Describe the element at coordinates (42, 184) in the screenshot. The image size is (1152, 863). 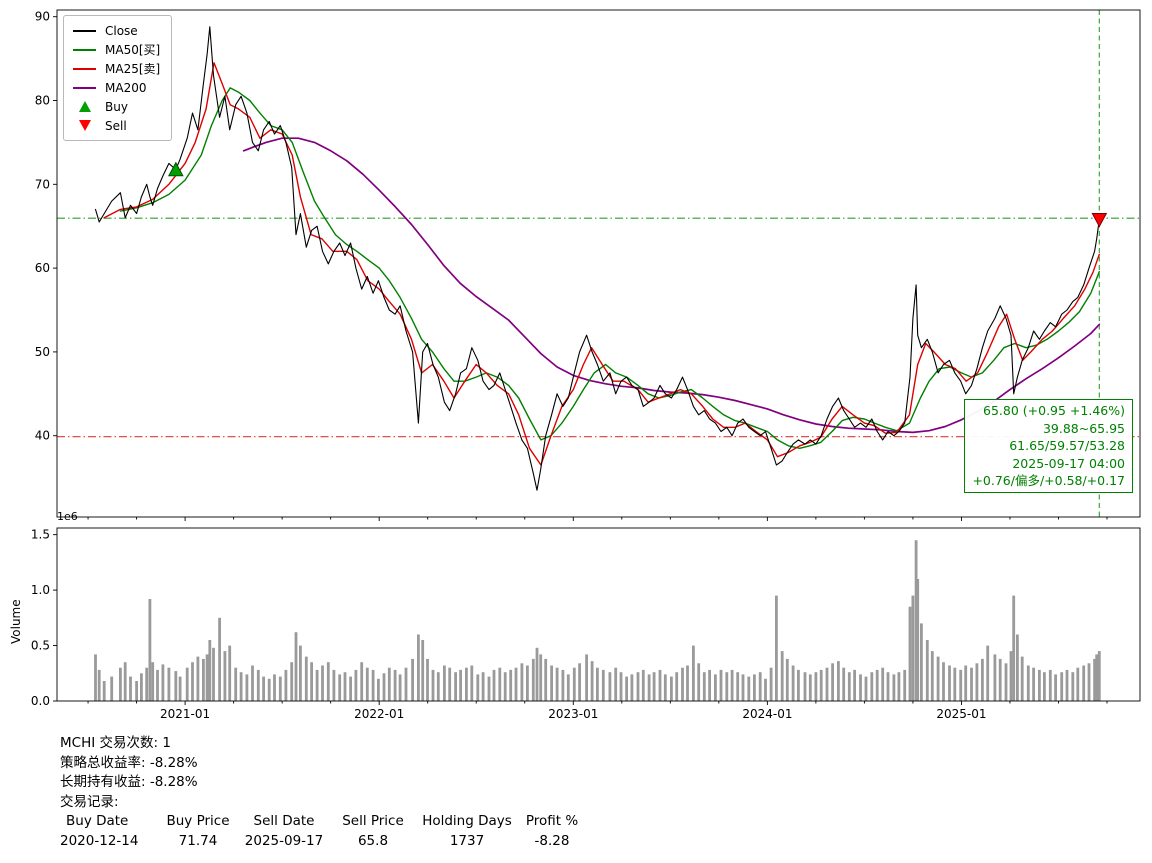
I see `price-tick-label: 70` at that location.